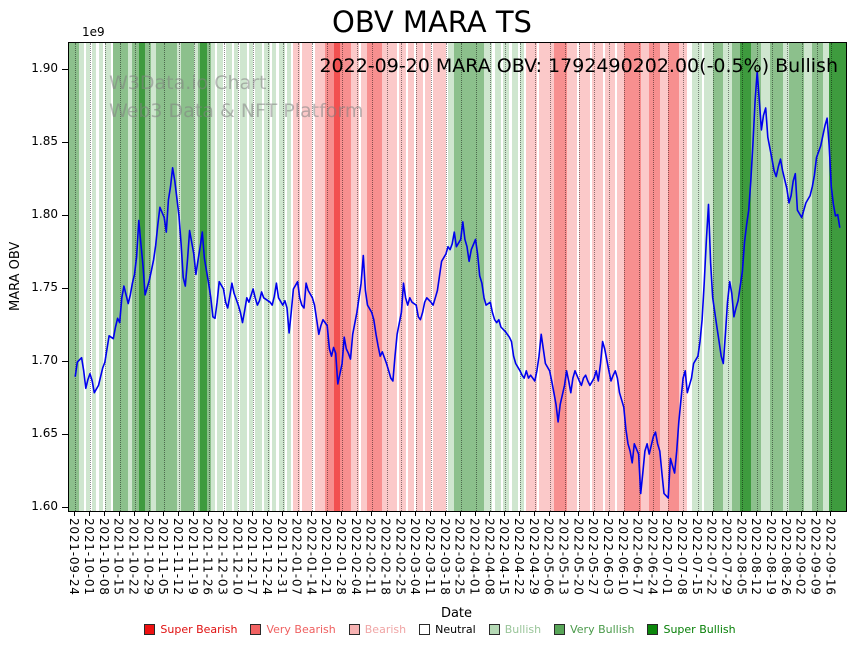 The height and width of the screenshot is (646, 864). What do you see at coordinates (44, 287) in the screenshot?
I see `y-tick-label: 1.75` at bounding box center [44, 287].